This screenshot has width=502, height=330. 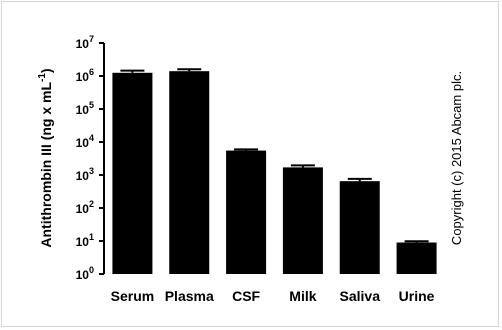 What do you see at coordinates (302, 296) in the screenshot?
I see `x-tick-label: Milk` at bounding box center [302, 296].